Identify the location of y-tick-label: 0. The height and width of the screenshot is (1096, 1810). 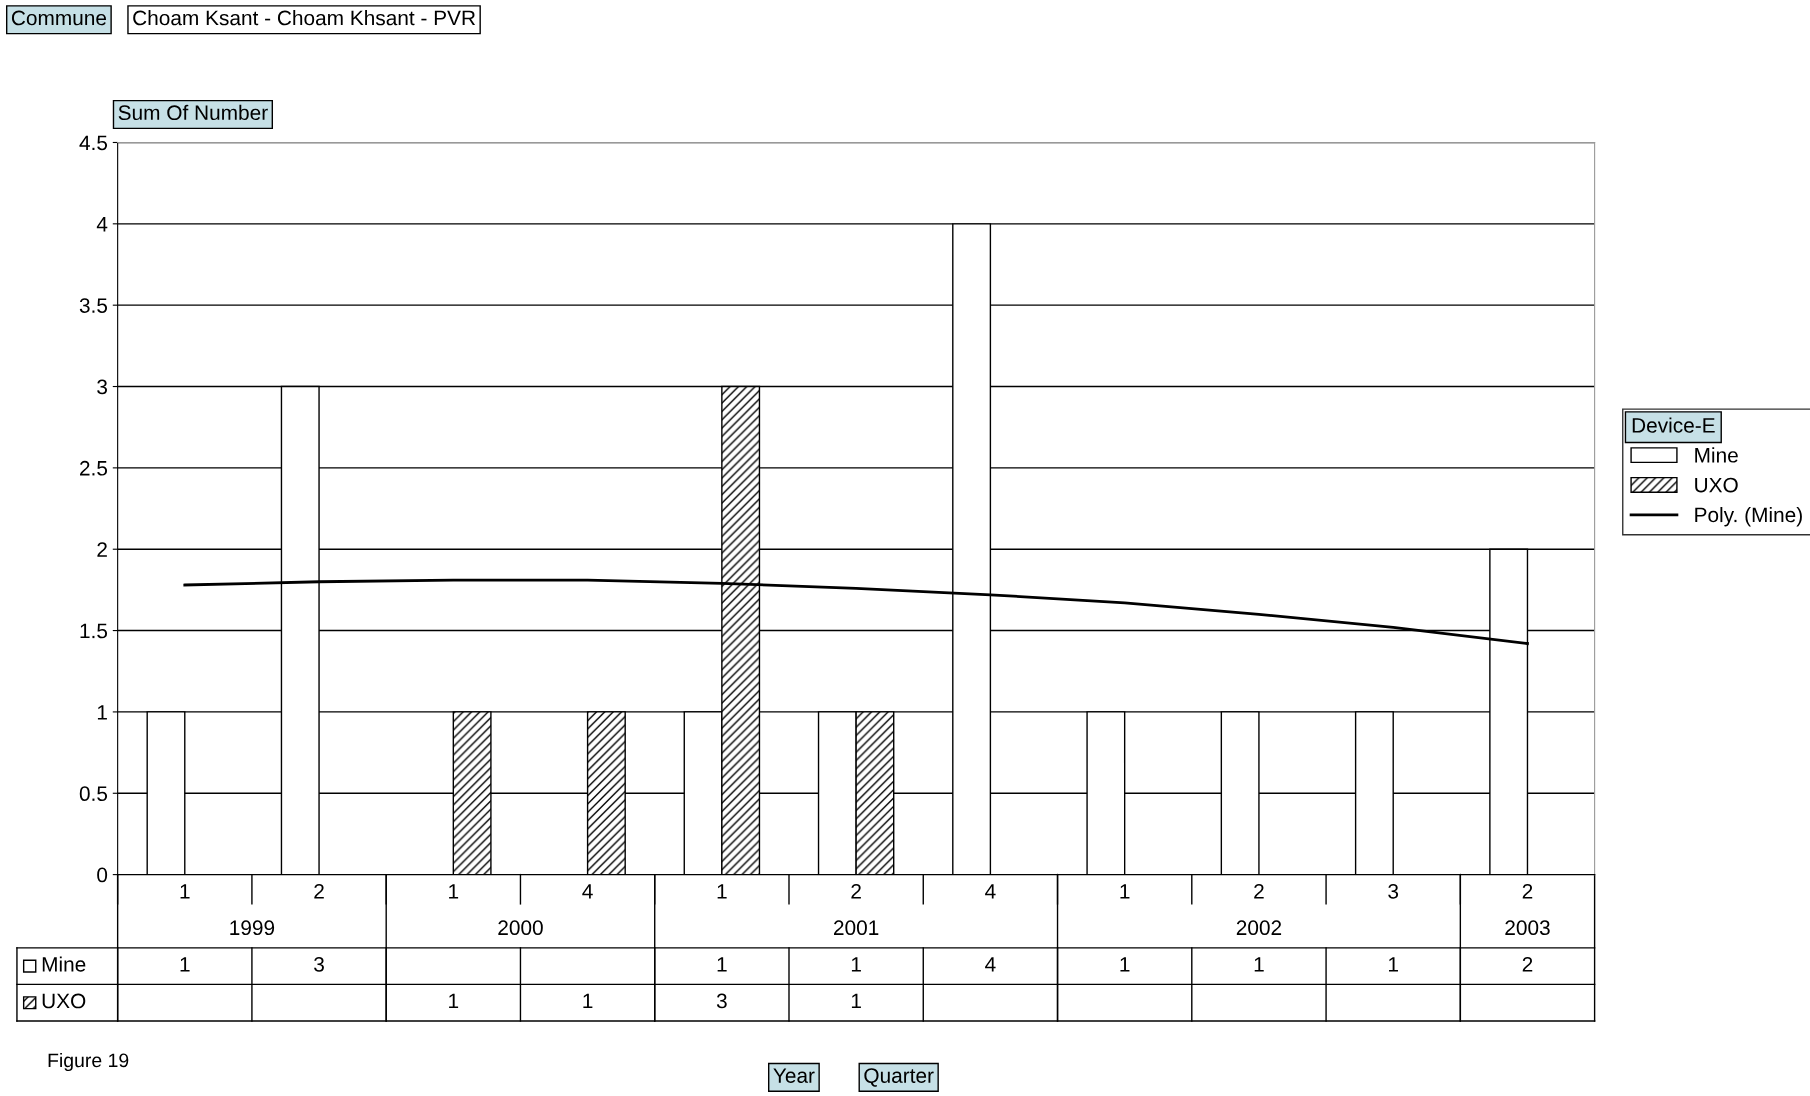
(102, 875).